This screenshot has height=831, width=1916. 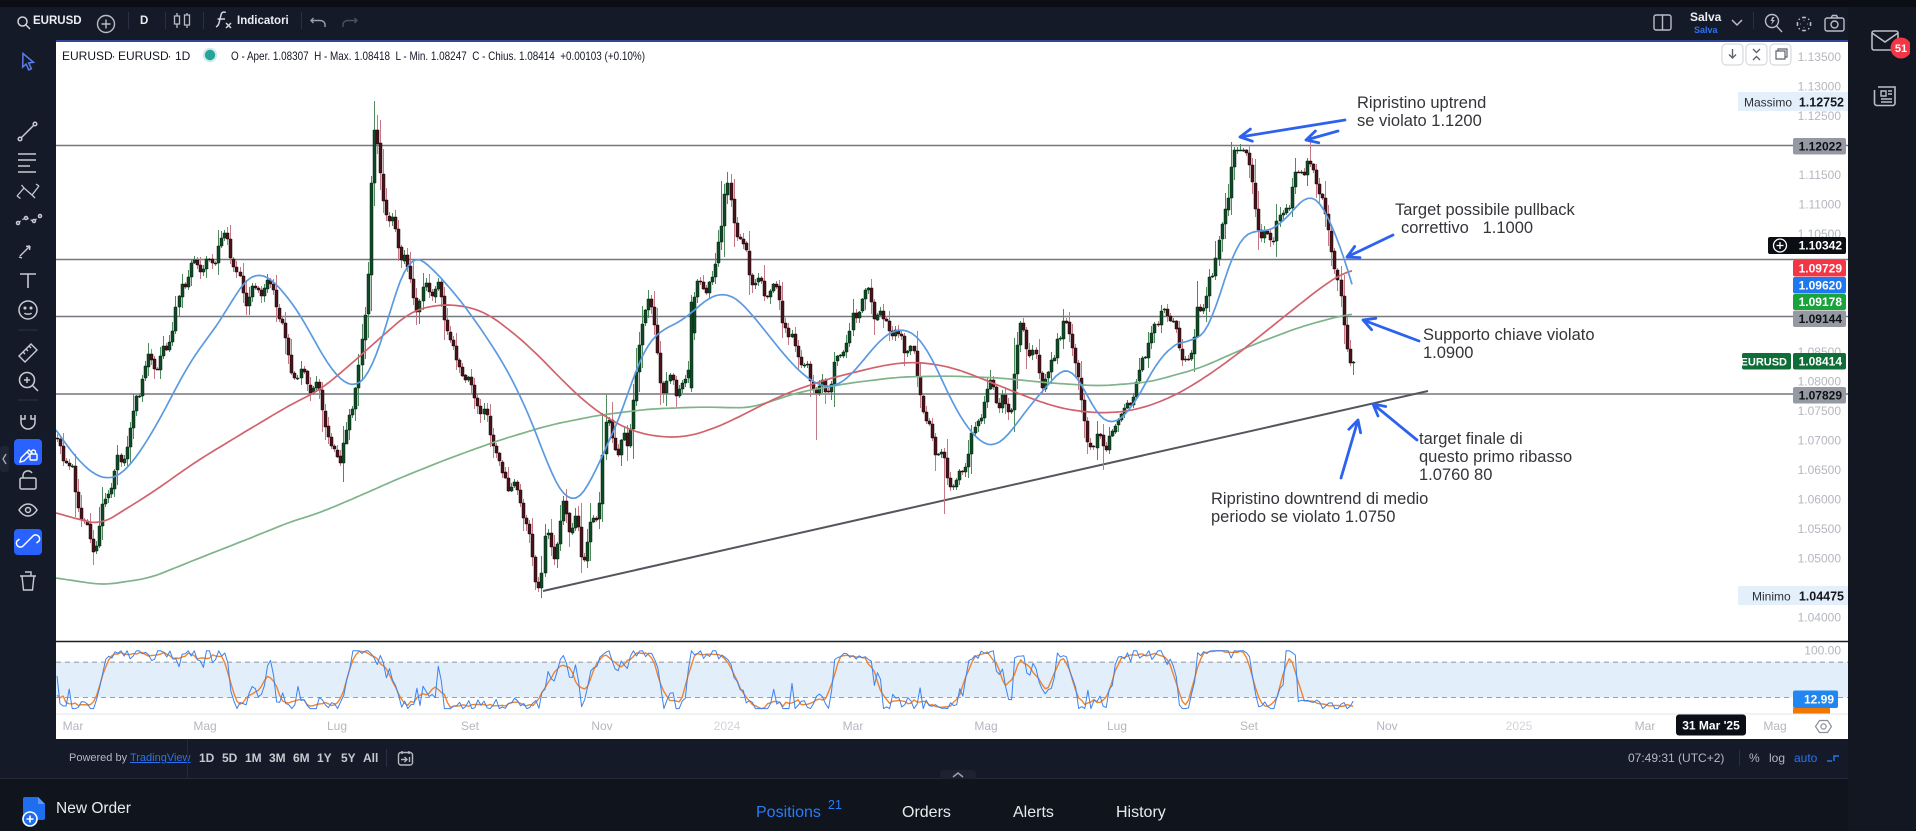 What do you see at coordinates (1821, 146) in the screenshot?
I see `svg-text: 1.12022` at bounding box center [1821, 146].